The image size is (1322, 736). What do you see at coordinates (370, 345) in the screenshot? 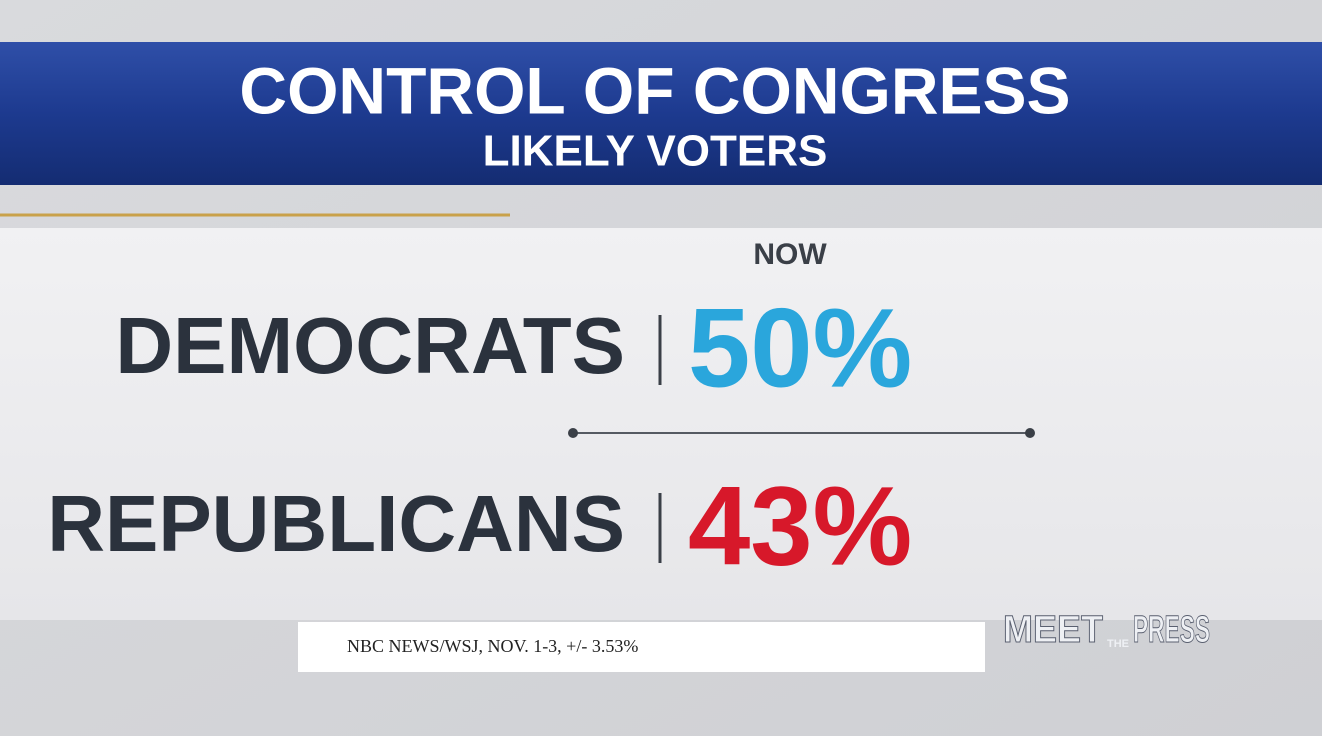
I see `row-label: DEMOCRATS` at bounding box center [370, 345].